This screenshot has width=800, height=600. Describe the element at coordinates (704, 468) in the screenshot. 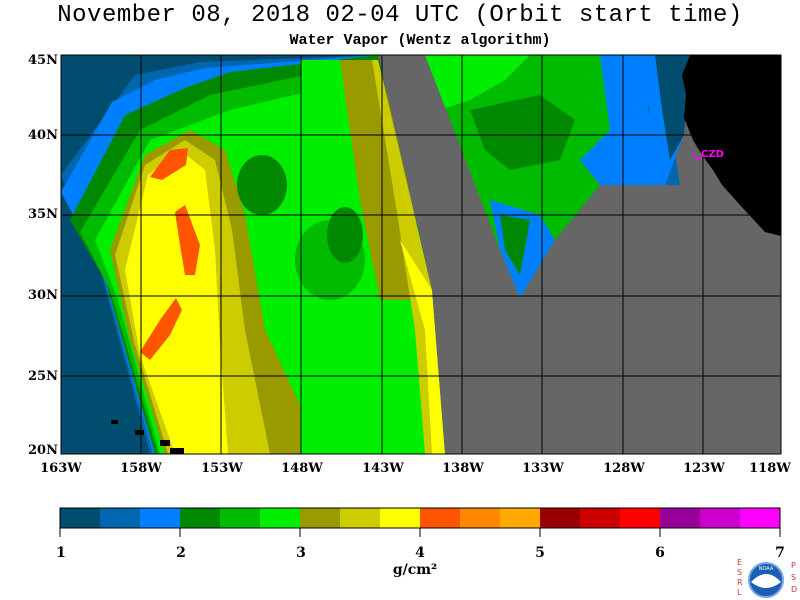

I see `lon-label-123w: 123W` at that location.